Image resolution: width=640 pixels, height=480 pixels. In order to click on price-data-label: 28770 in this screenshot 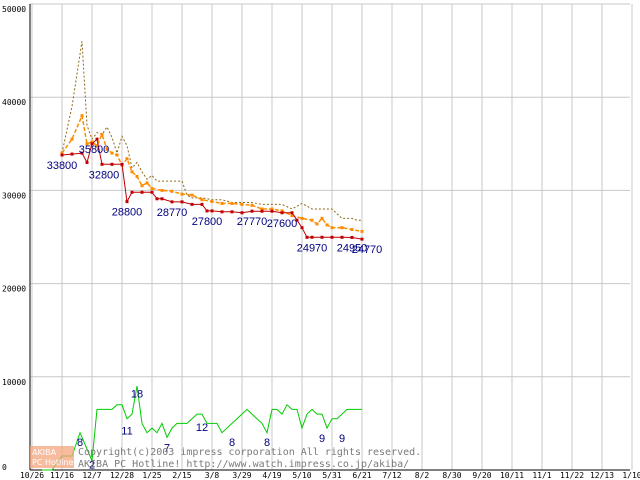, I will do `click(172, 213)`.